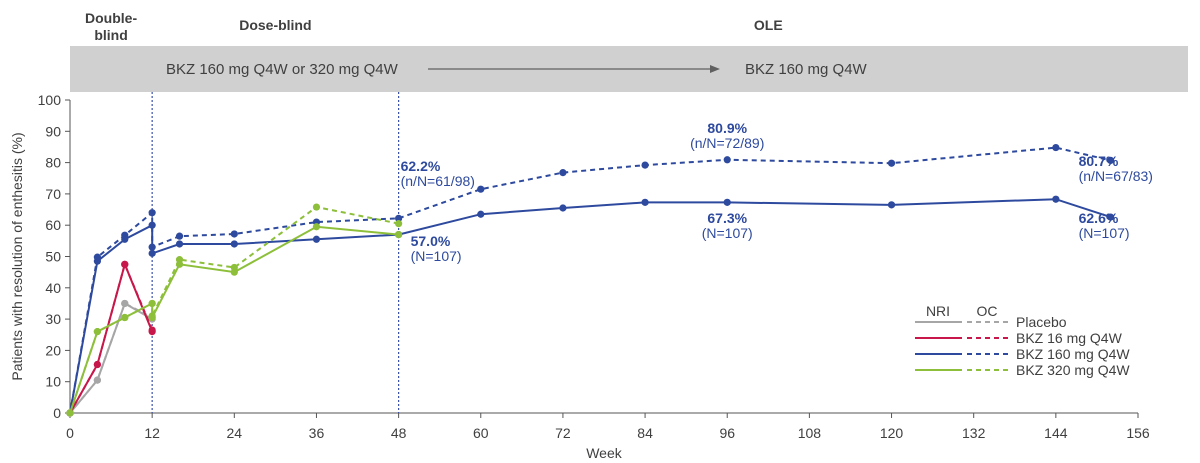  I want to click on annotation-percent: 62.2%, so click(421, 166).